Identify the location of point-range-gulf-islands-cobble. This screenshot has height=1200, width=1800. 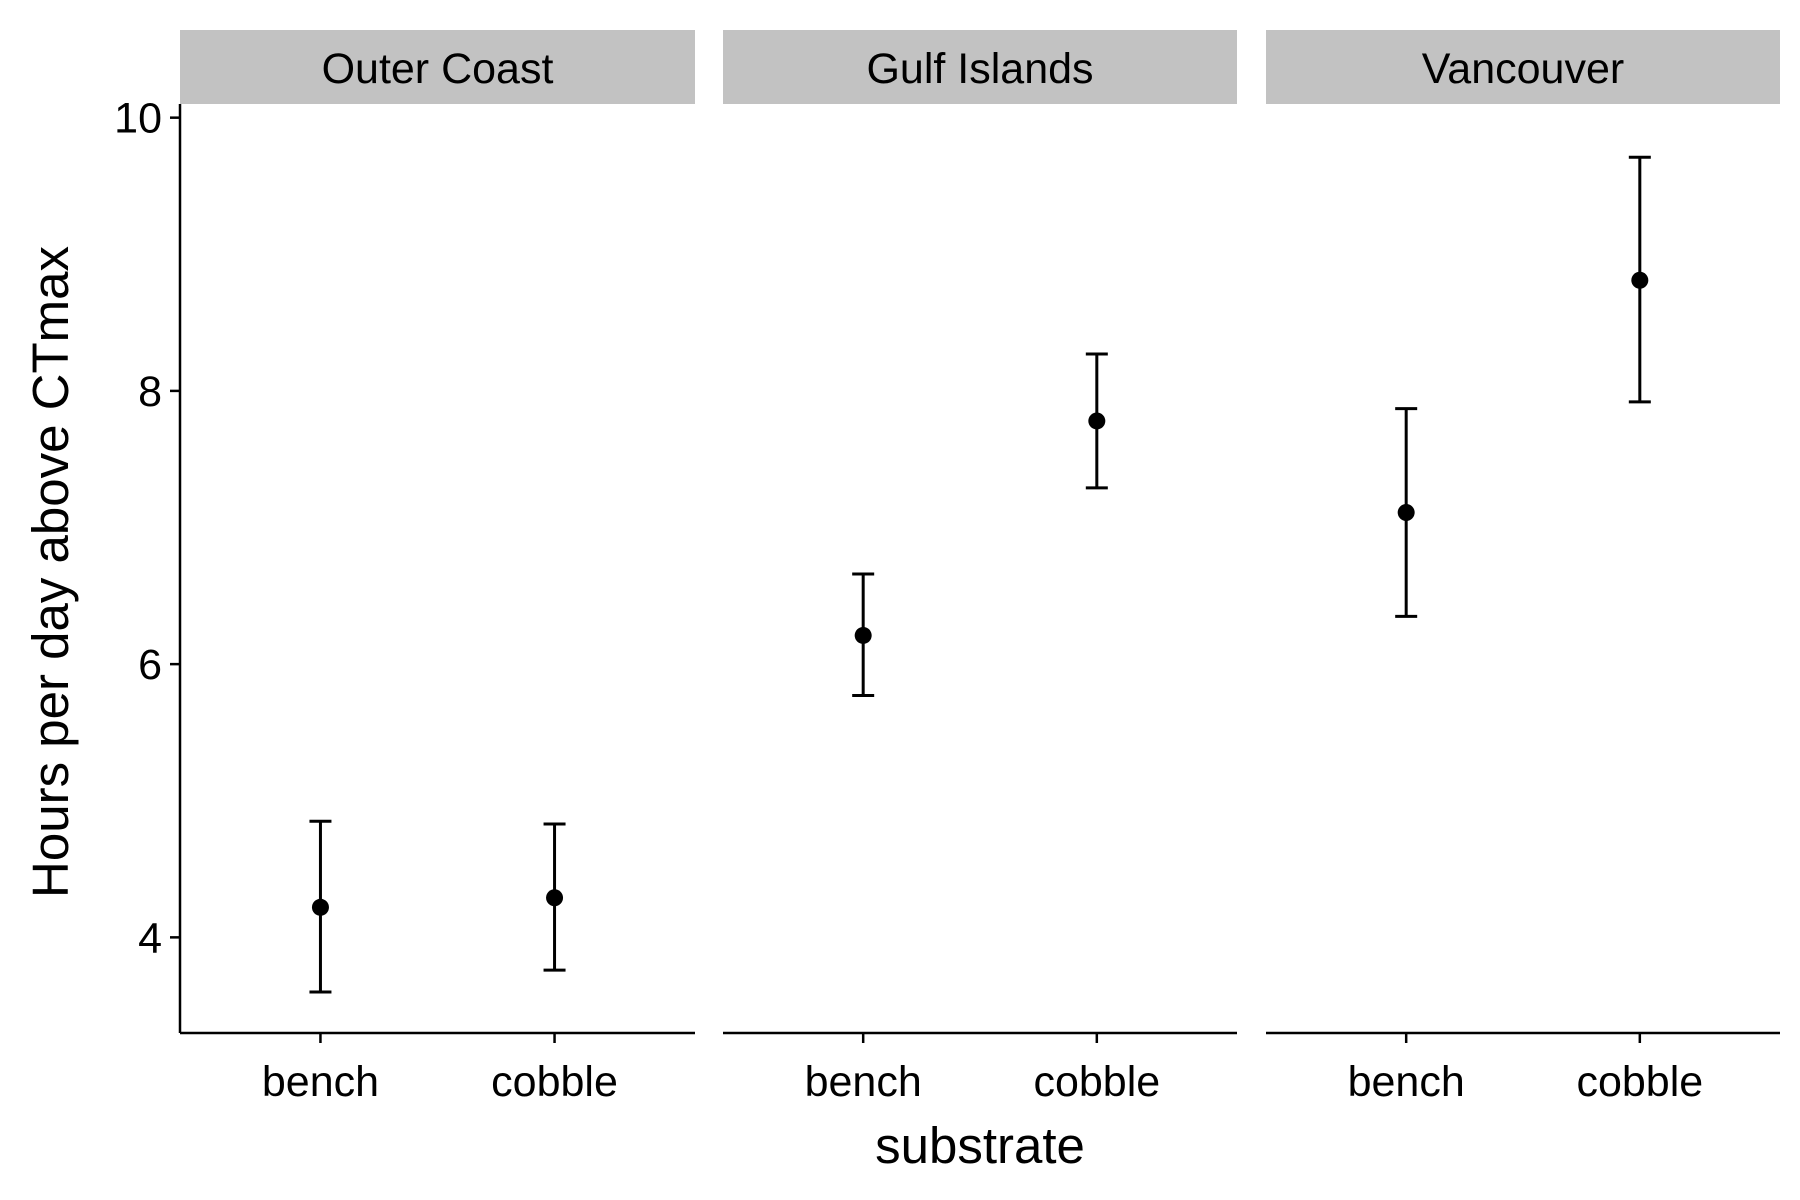
(1096, 421).